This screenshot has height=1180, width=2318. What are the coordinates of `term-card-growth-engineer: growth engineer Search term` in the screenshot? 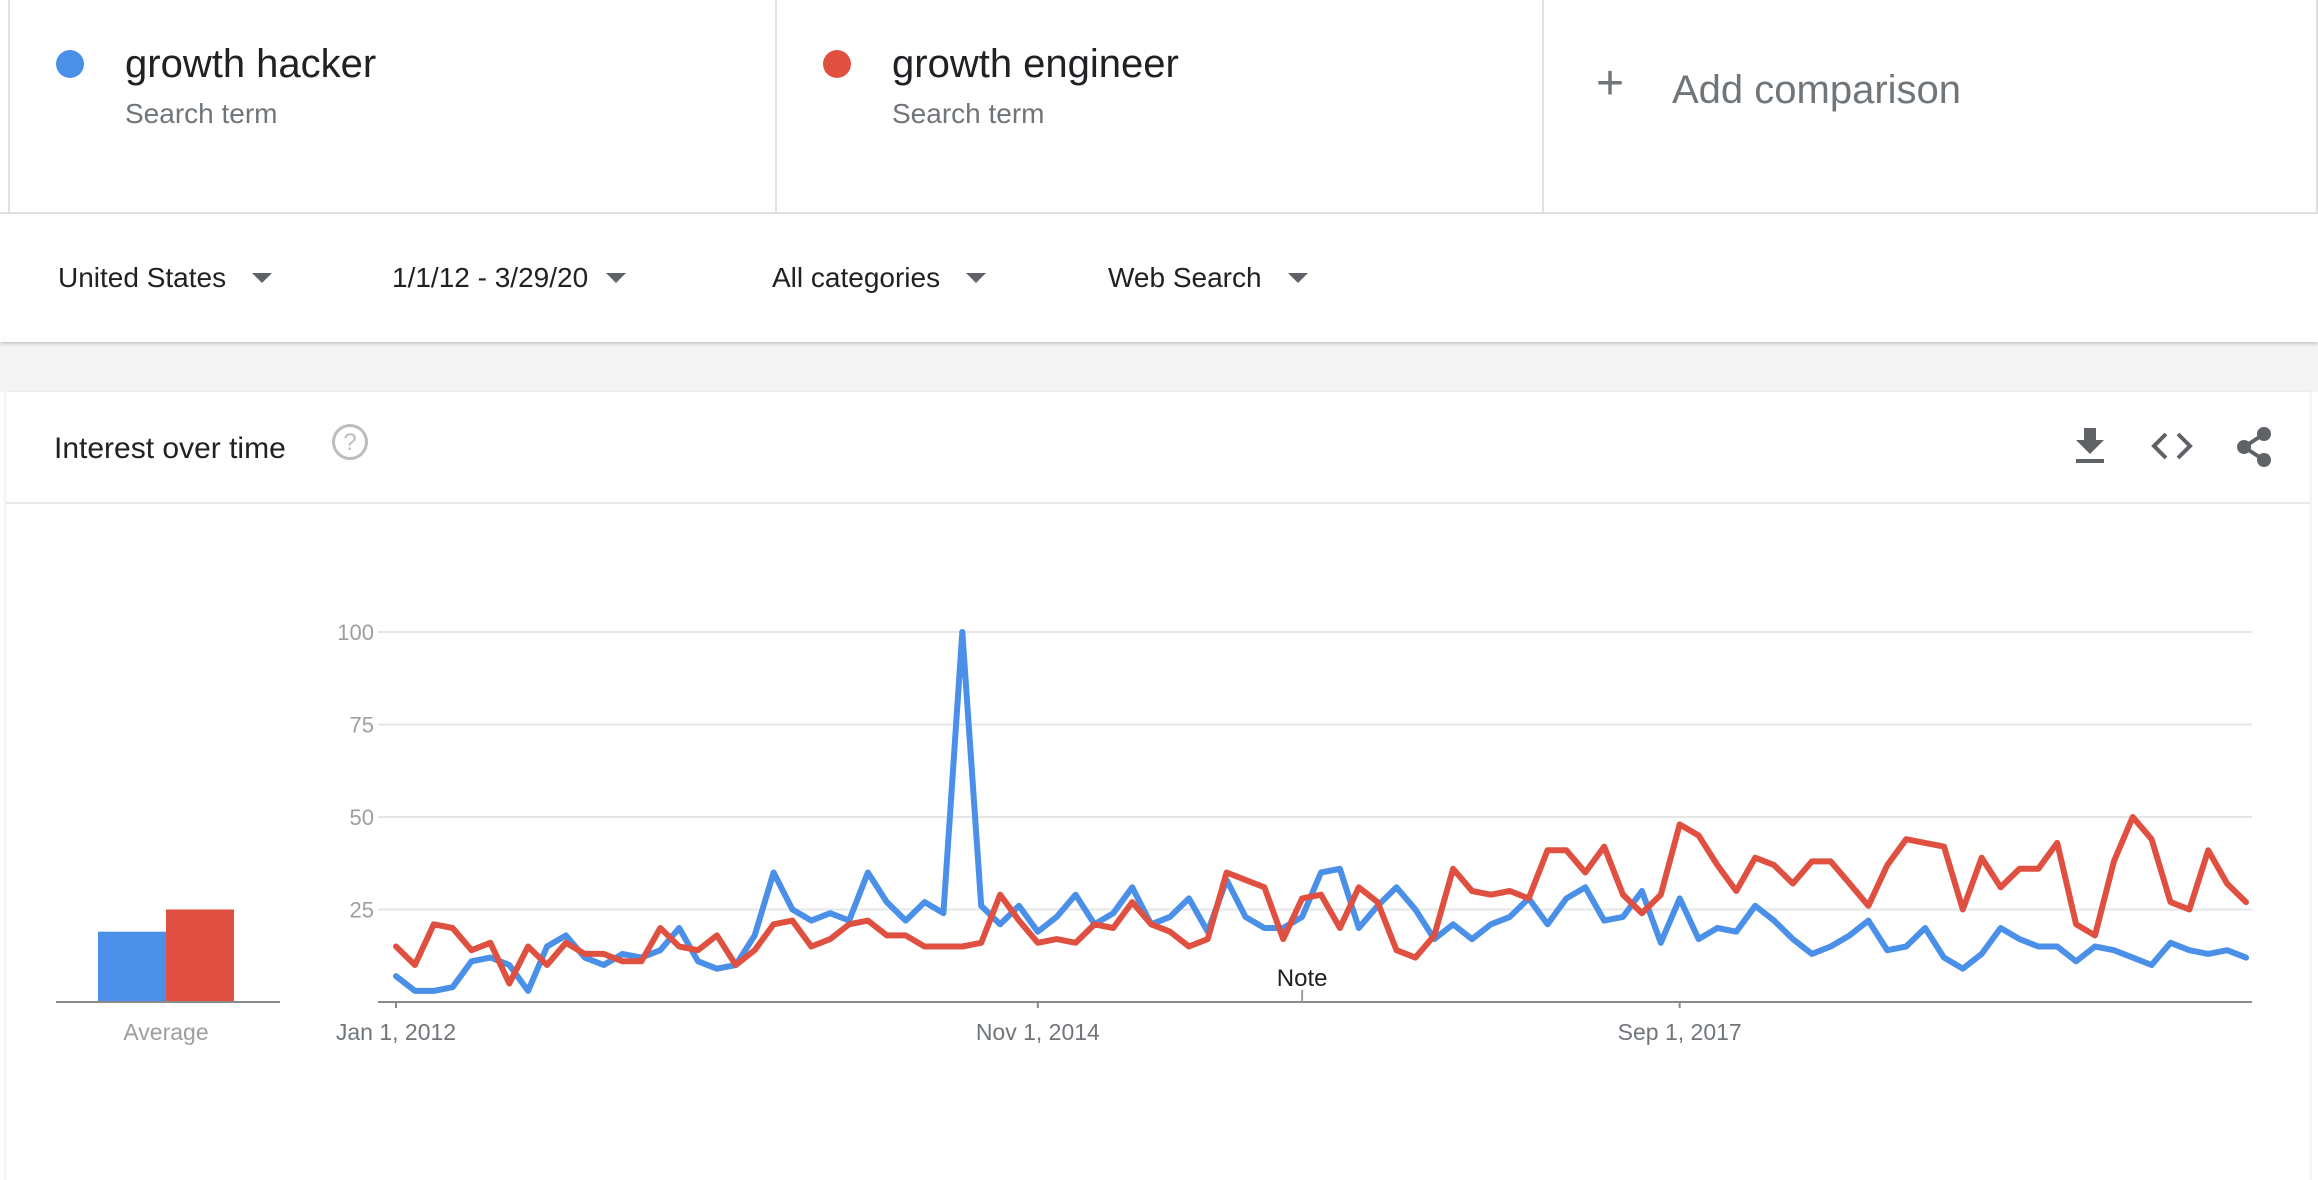 It's located at (1158, 106).